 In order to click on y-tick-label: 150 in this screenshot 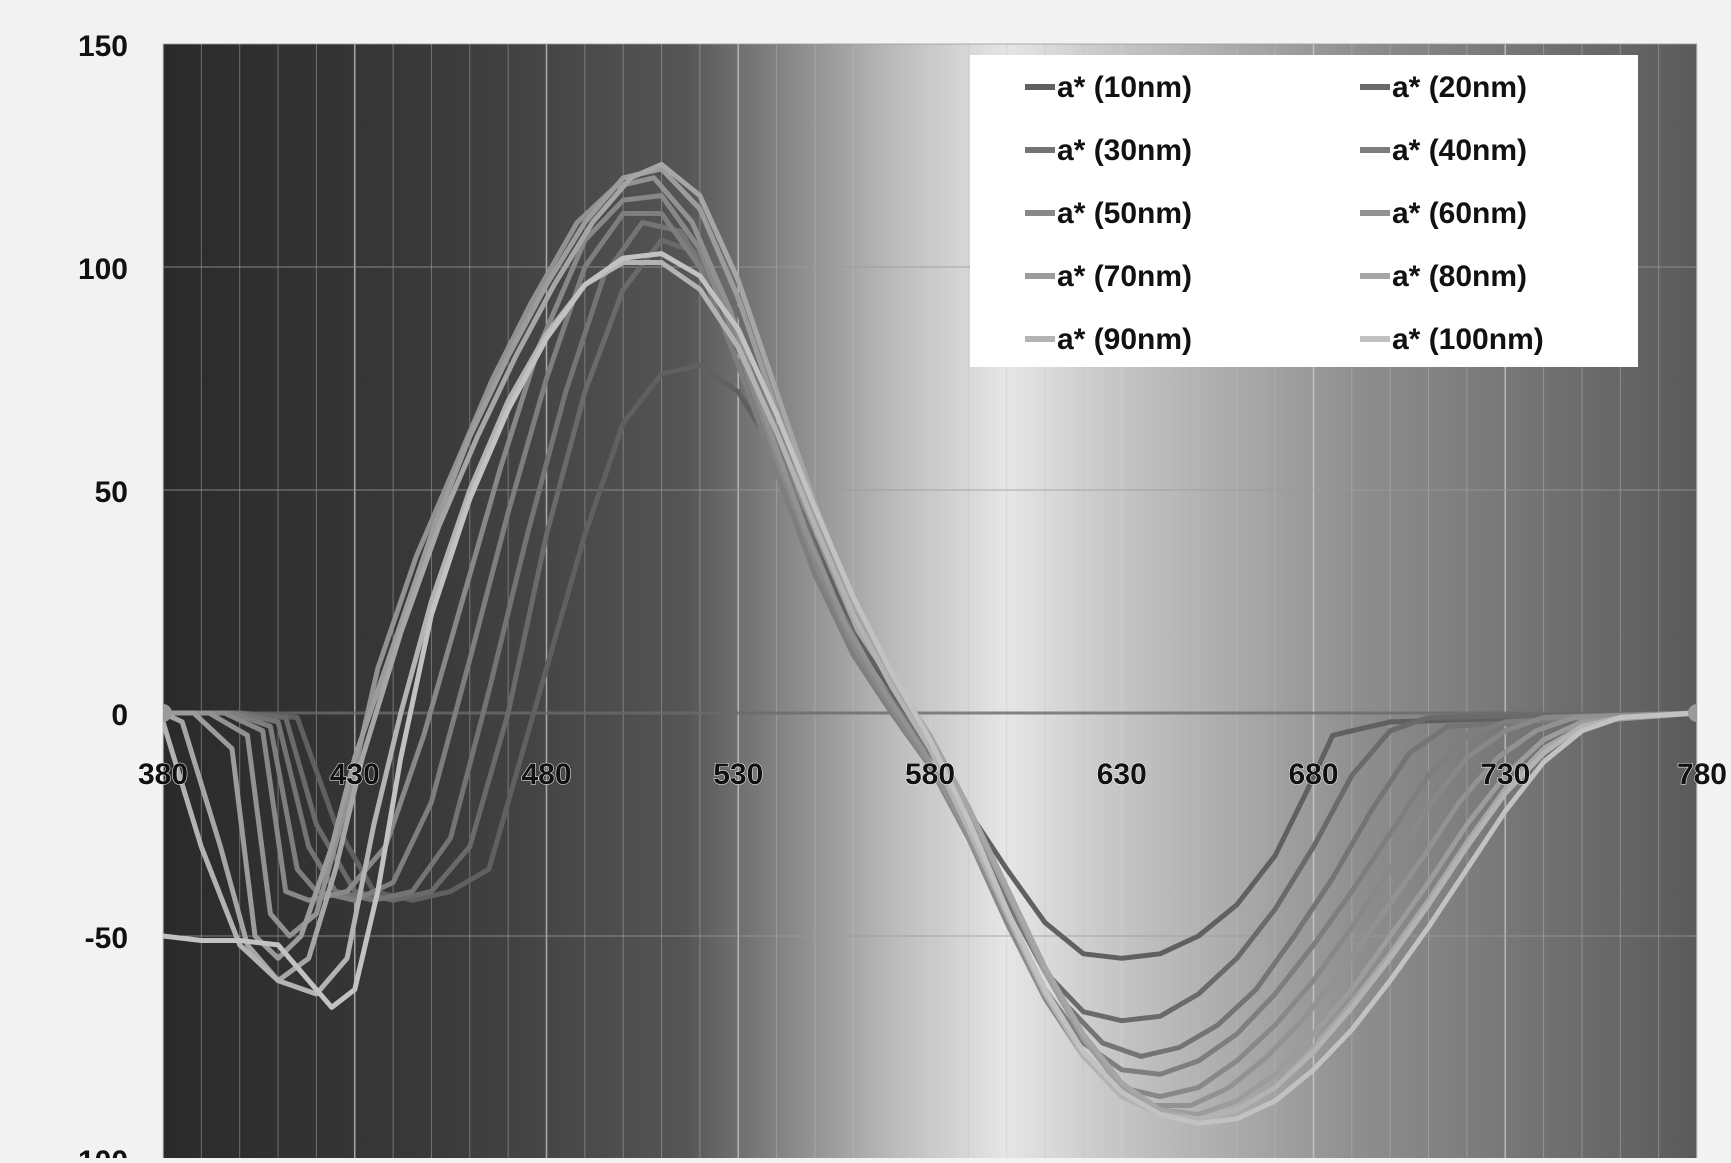, I will do `click(103, 46)`.